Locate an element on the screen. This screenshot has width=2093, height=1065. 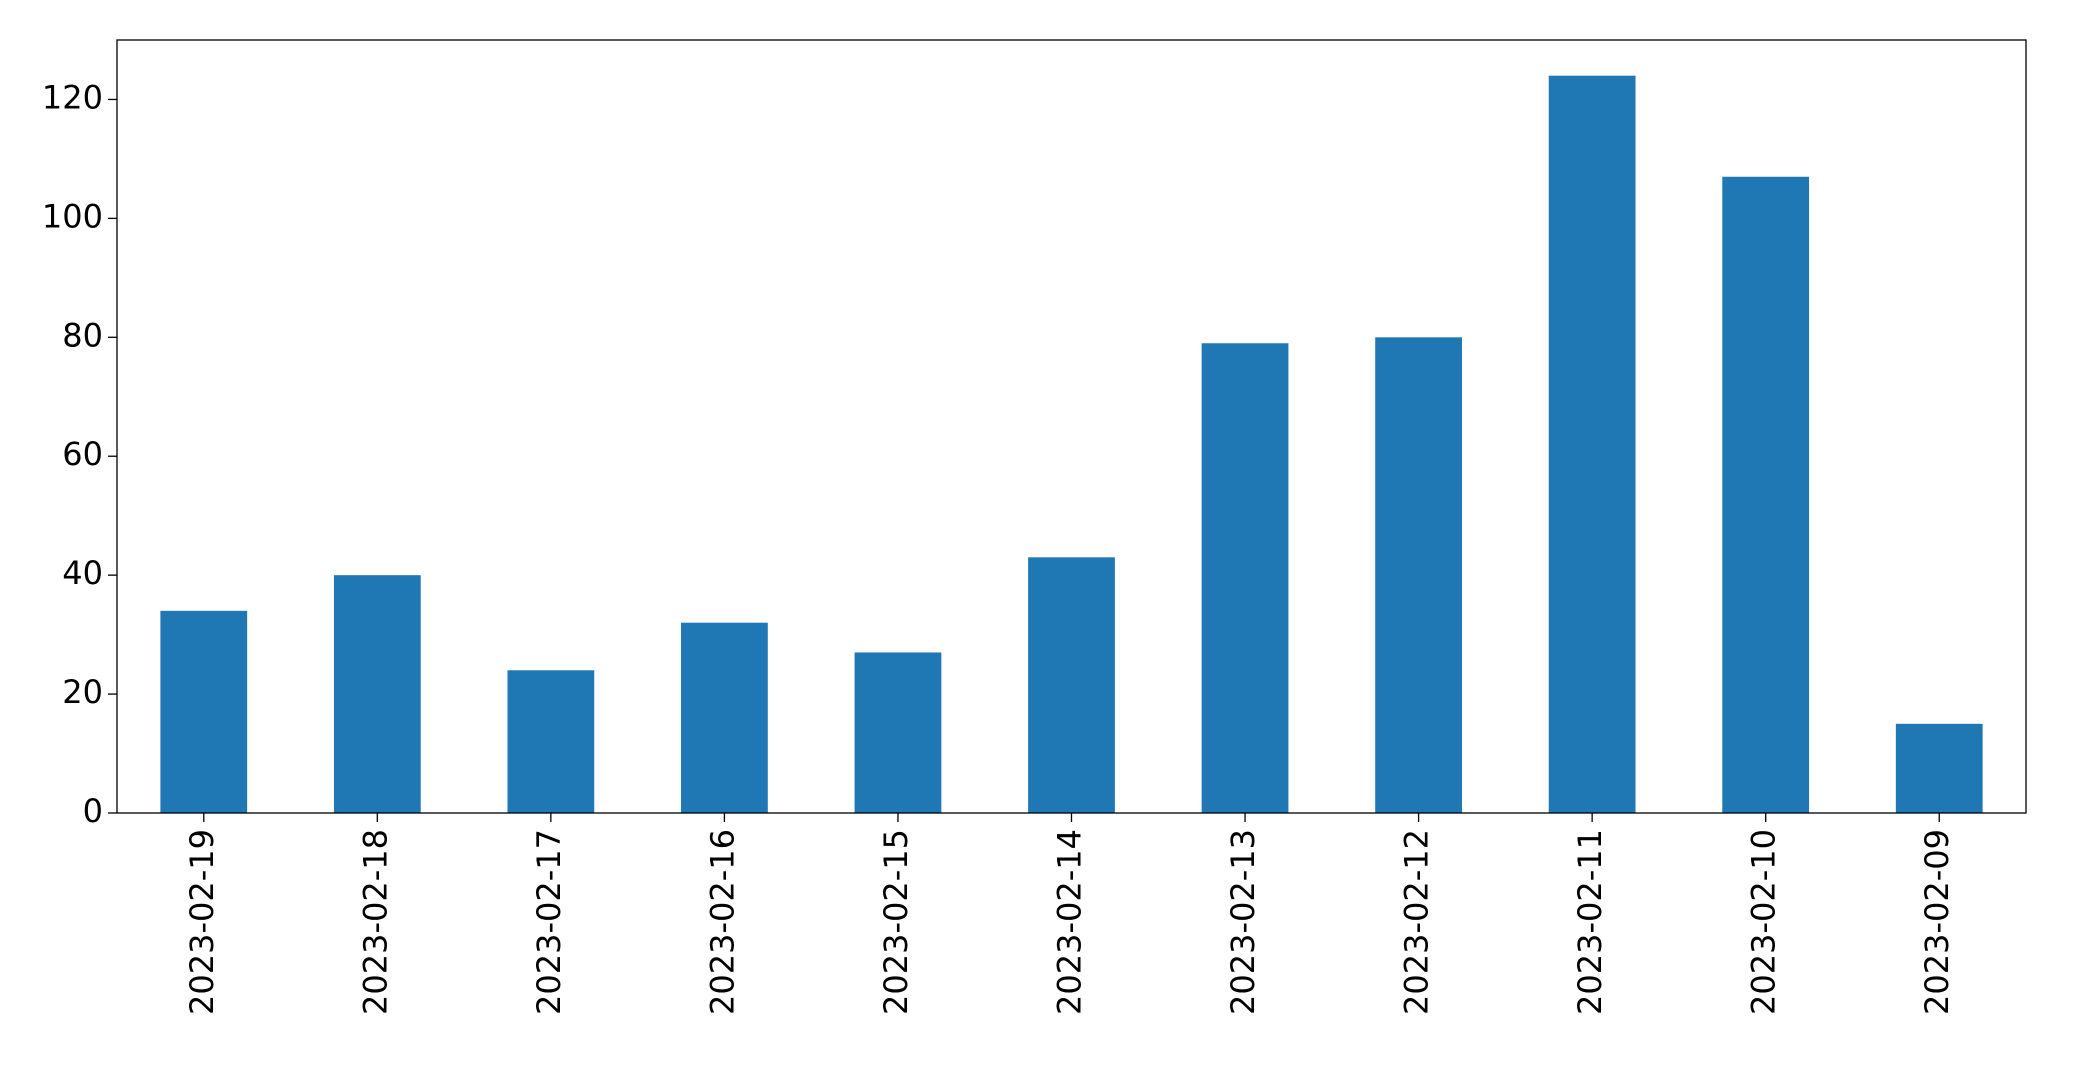
y-tick-label: 80 is located at coordinates (82, 335).